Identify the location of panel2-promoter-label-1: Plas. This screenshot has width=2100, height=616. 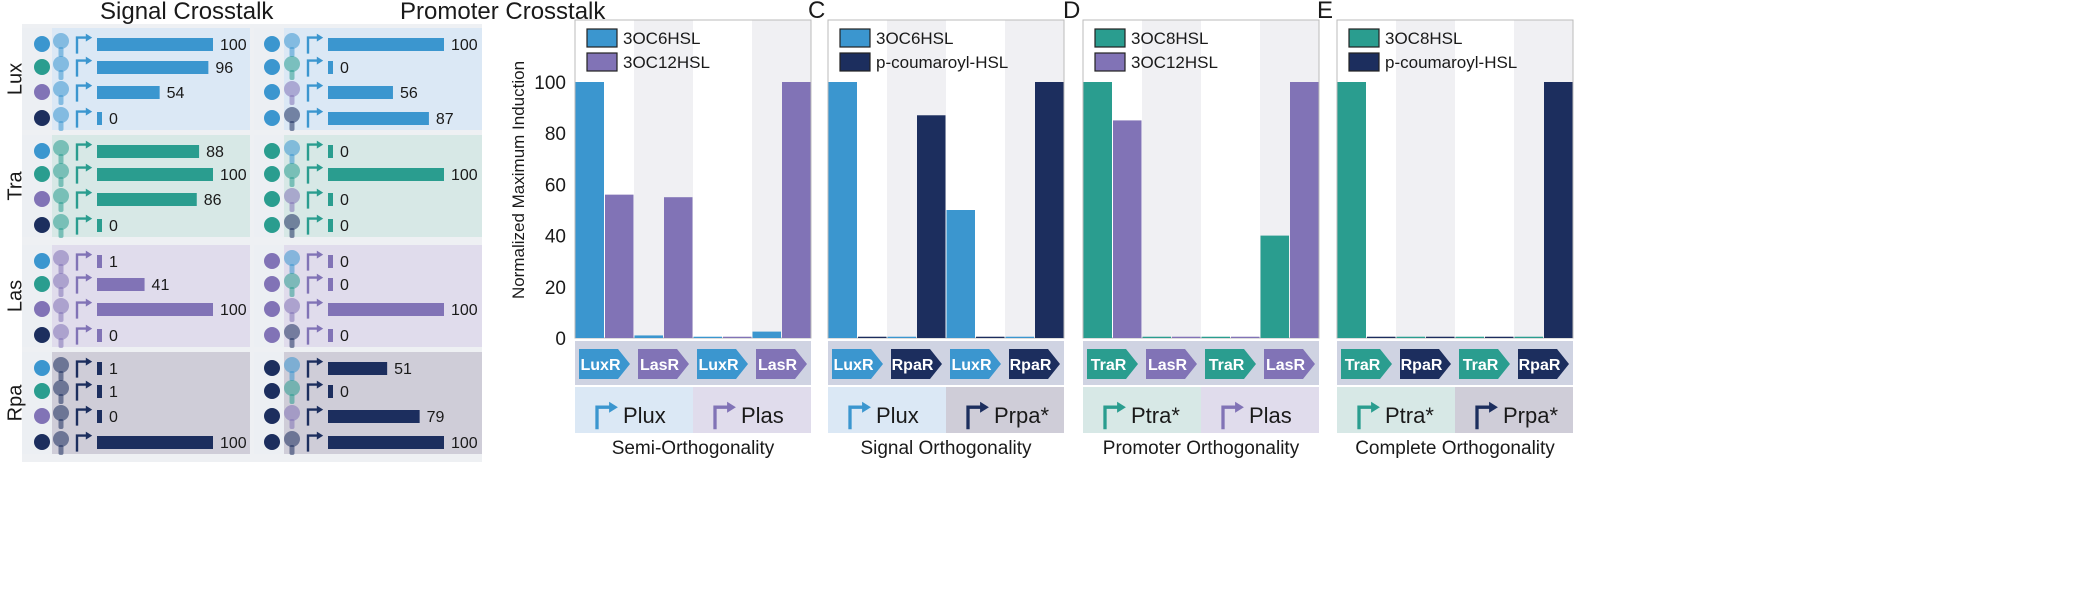
(1270, 415).